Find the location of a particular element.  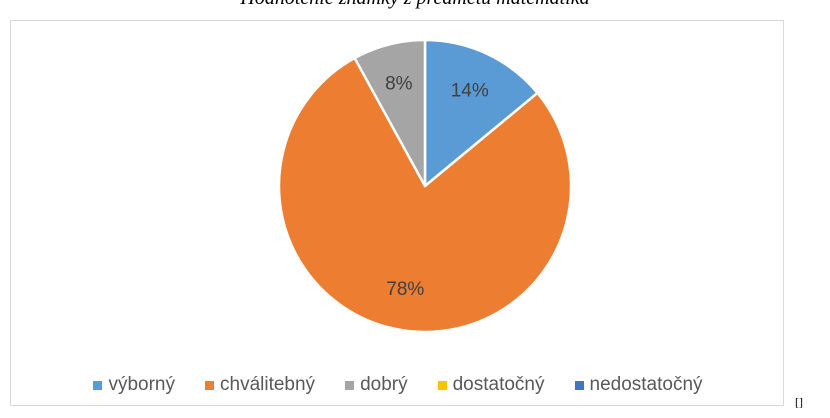

legend-item-chvalitebny: chválitebný is located at coordinates (260, 385).